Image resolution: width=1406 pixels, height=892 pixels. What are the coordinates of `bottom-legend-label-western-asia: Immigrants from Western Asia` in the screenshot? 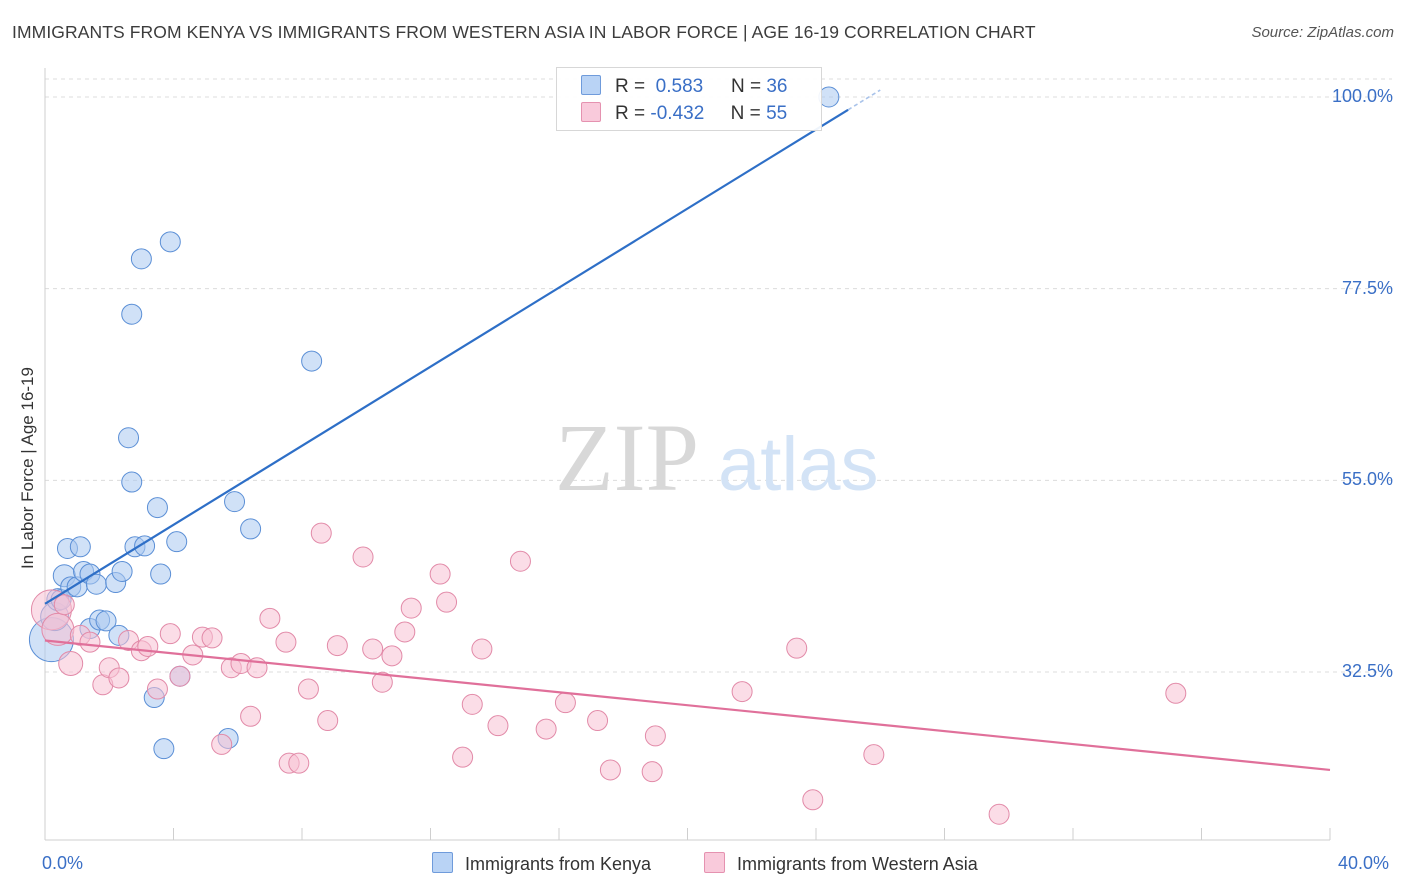 It's located at (857, 864).